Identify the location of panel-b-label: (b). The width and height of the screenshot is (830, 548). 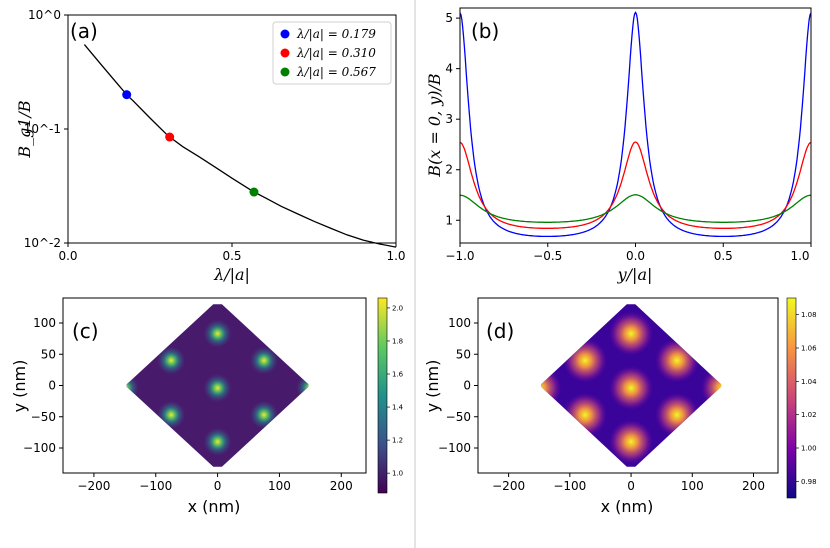
(485, 31).